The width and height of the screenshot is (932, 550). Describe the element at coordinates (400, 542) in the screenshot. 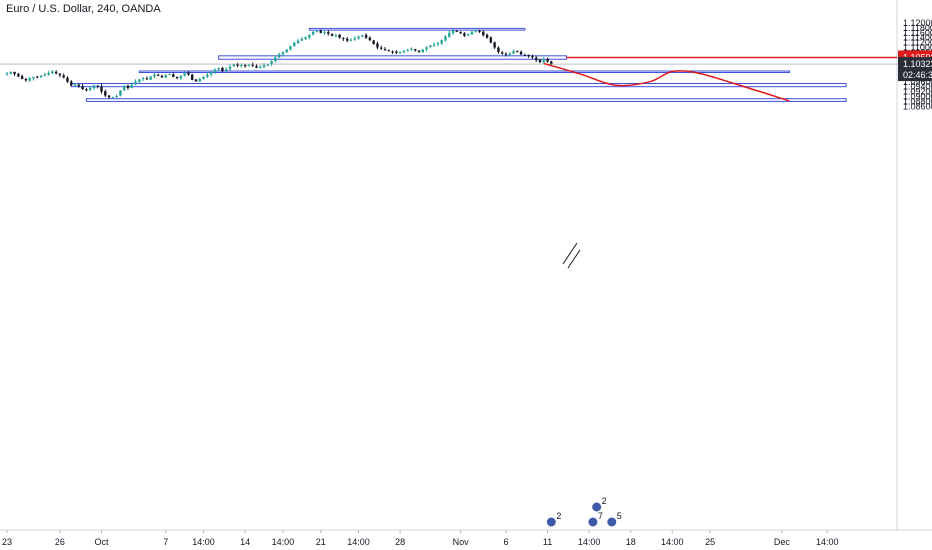

I see `x-tick-label: 28` at that location.